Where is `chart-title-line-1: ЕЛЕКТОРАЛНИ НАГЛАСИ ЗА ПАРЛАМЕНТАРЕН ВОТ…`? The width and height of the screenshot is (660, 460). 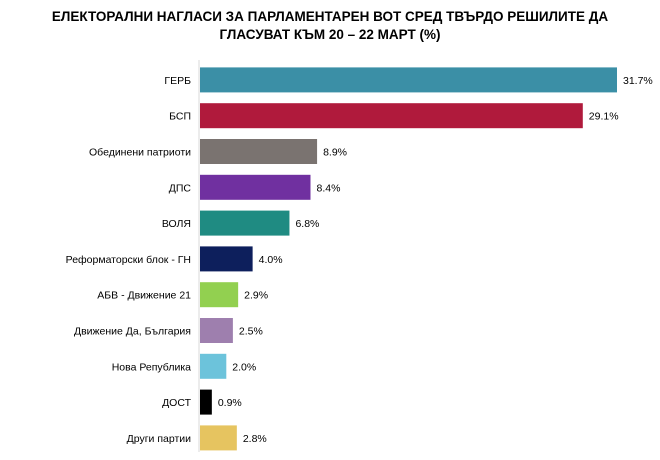 chart-title-line-1: ЕЛЕКТОРАЛНИ НАГЛАСИ ЗА ПАРЛАМЕНТАРЕН ВОТ… is located at coordinates (330, 16).